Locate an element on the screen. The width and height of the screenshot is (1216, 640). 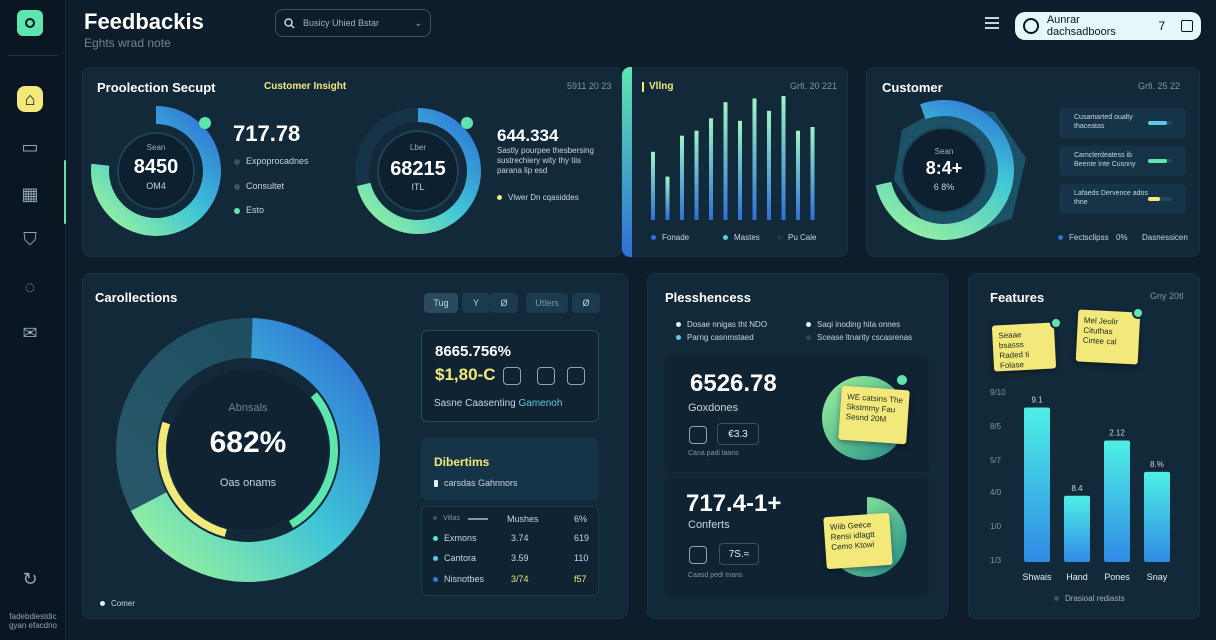
tab-tug: Tug is located at coordinates (441, 303).